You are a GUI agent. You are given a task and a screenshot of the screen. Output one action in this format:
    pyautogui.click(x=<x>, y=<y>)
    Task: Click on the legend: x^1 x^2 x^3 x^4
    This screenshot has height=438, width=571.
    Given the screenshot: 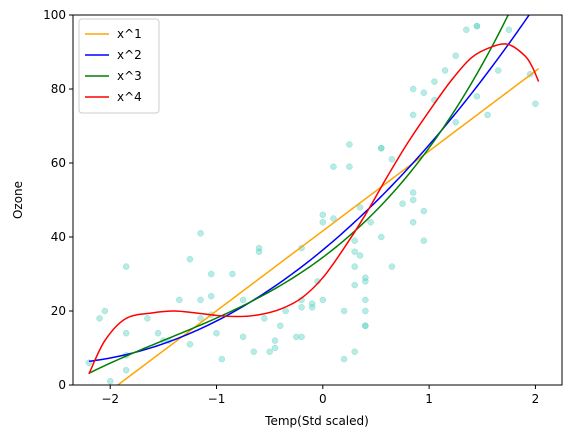 What is the action you would take?
    pyautogui.click(x=119, y=66)
    